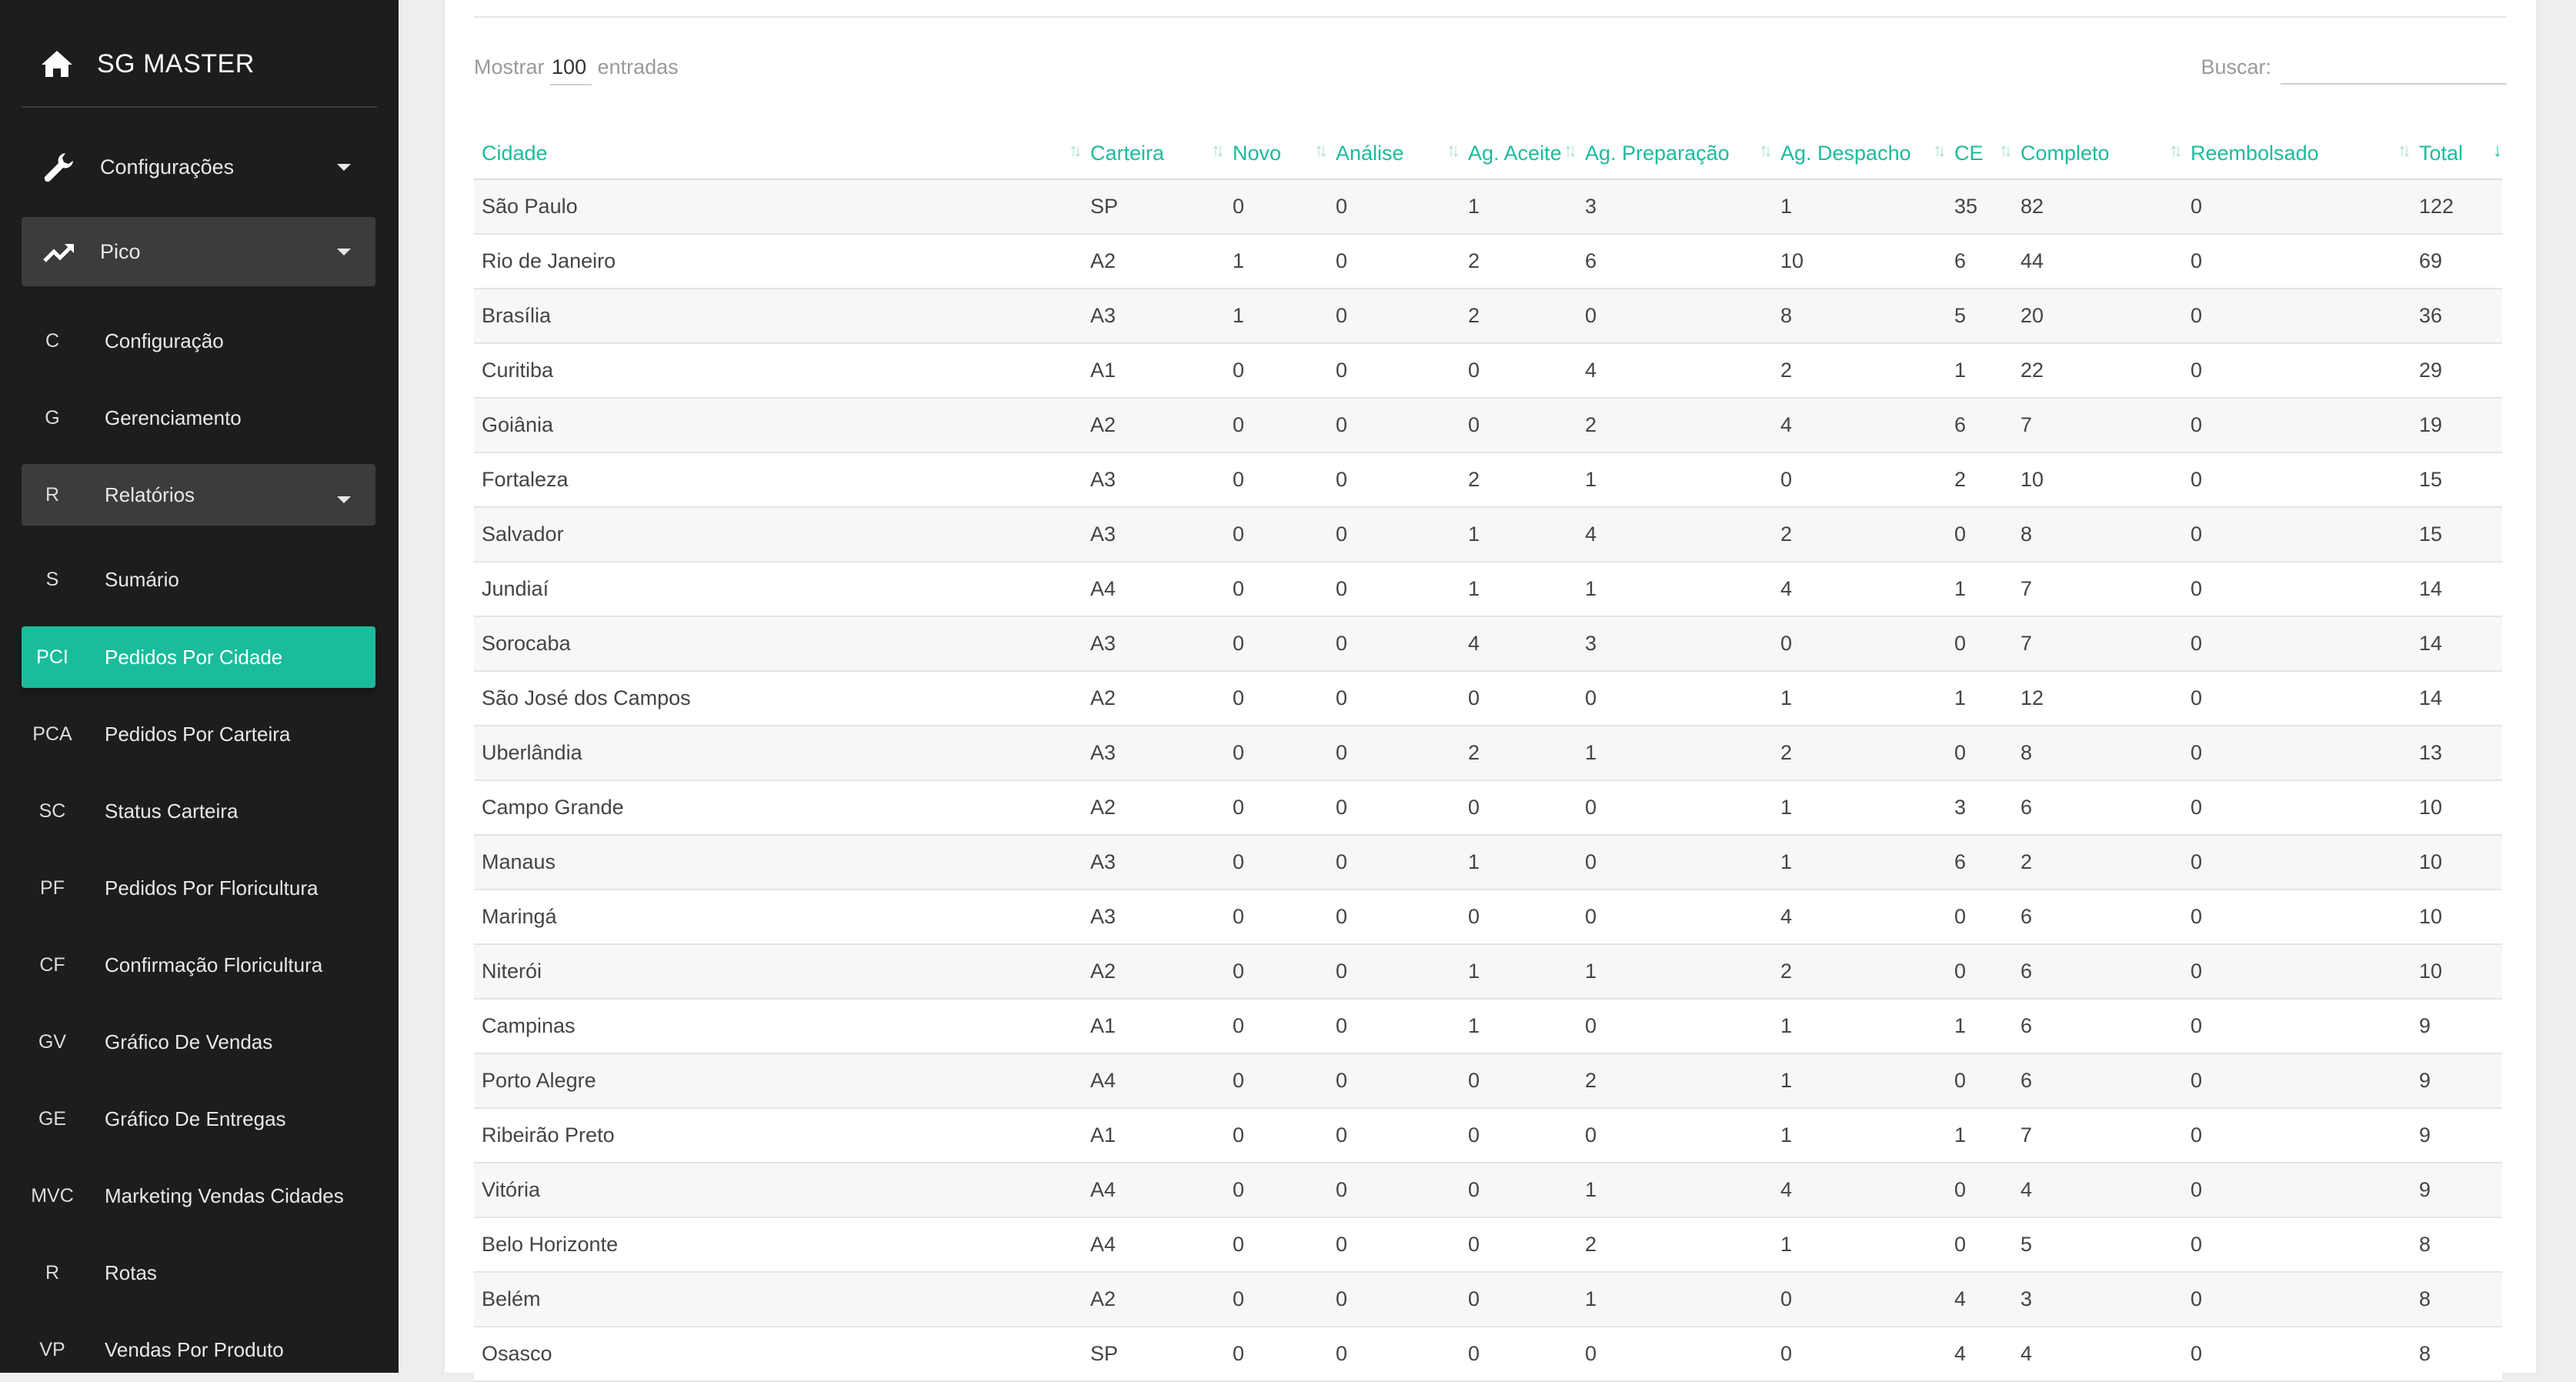  Describe the element at coordinates (1154, 154) in the screenshot. I see `column-header: Carteira ↑↓` at that location.